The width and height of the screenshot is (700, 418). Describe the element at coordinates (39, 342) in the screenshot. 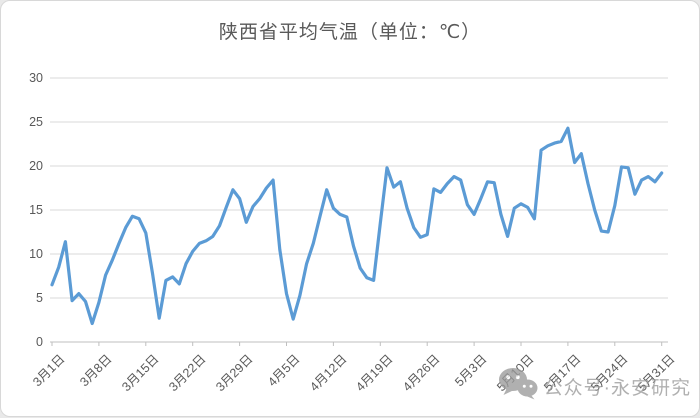

I see `y-axis-label: 0` at that location.